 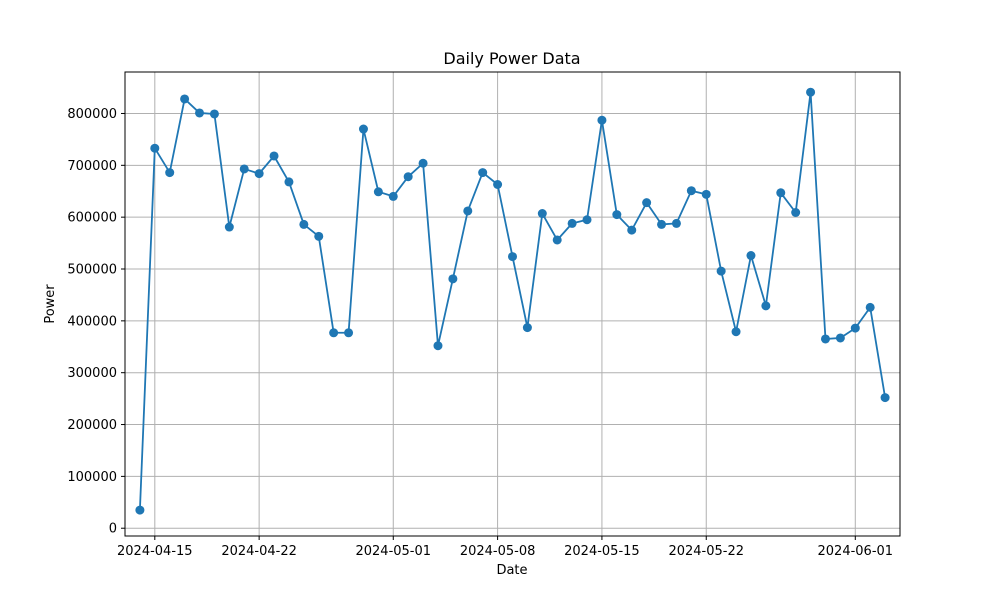 What do you see at coordinates (92, 477) in the screenshot?
I see `y-tick-label: 100000` at bounding box center [92, 477].